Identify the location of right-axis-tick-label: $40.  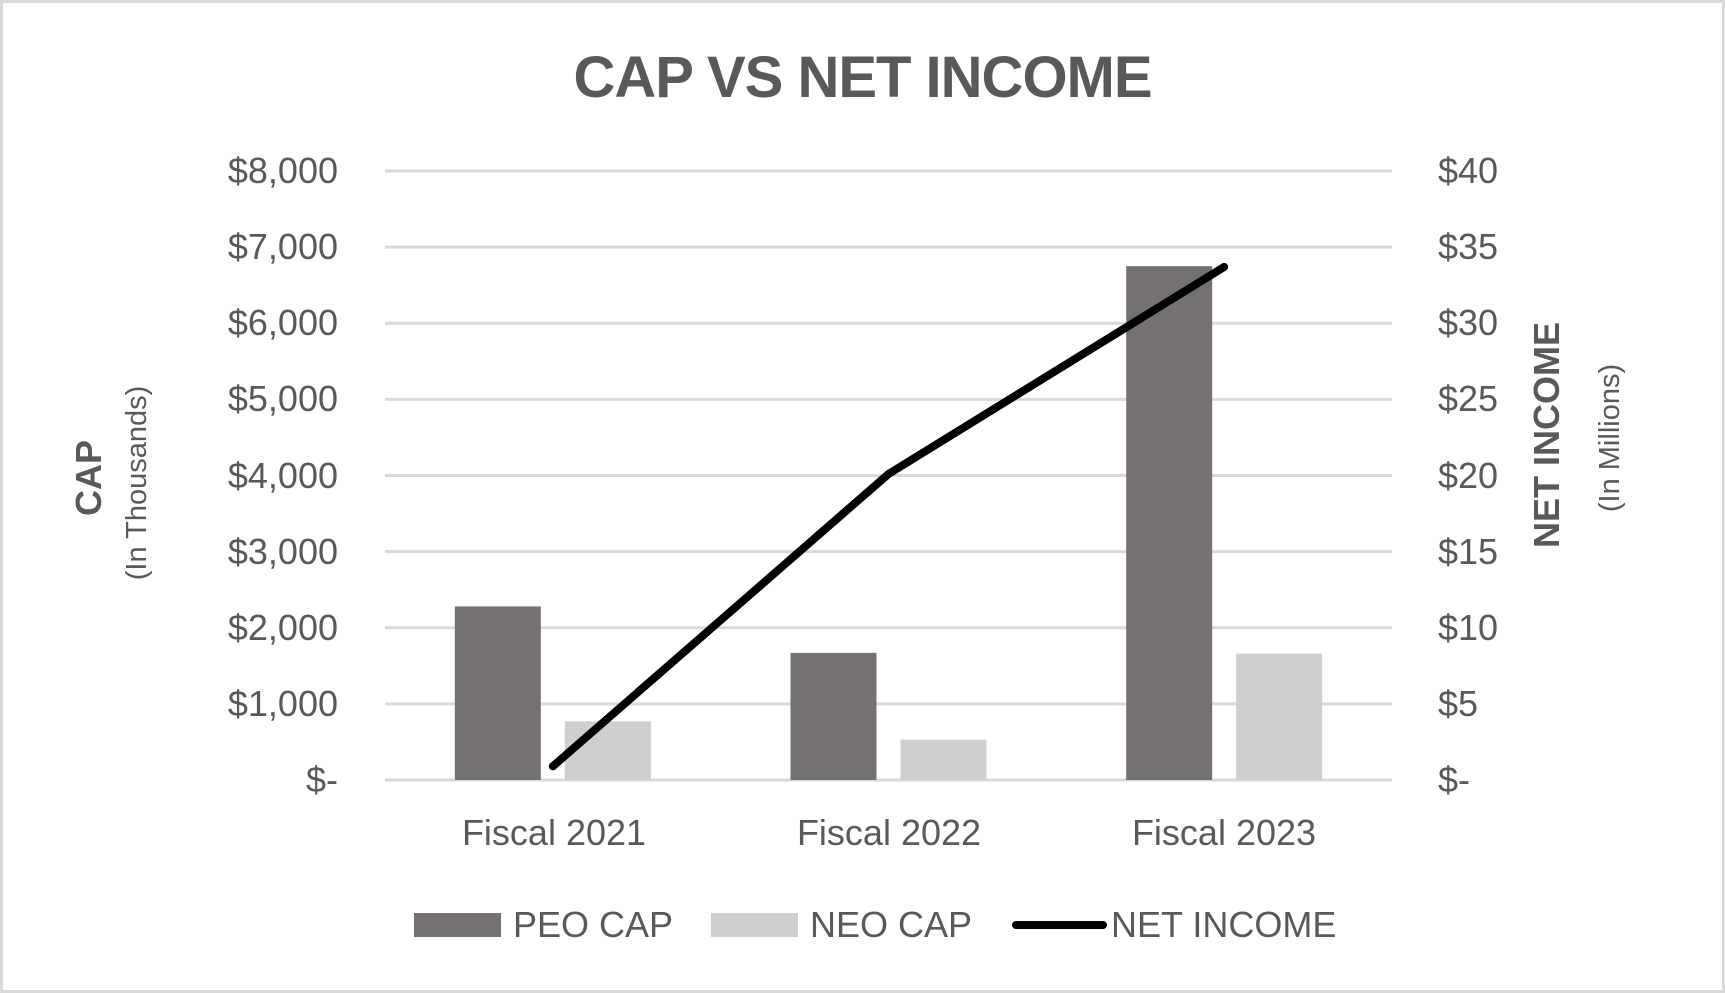
(1468, 170).